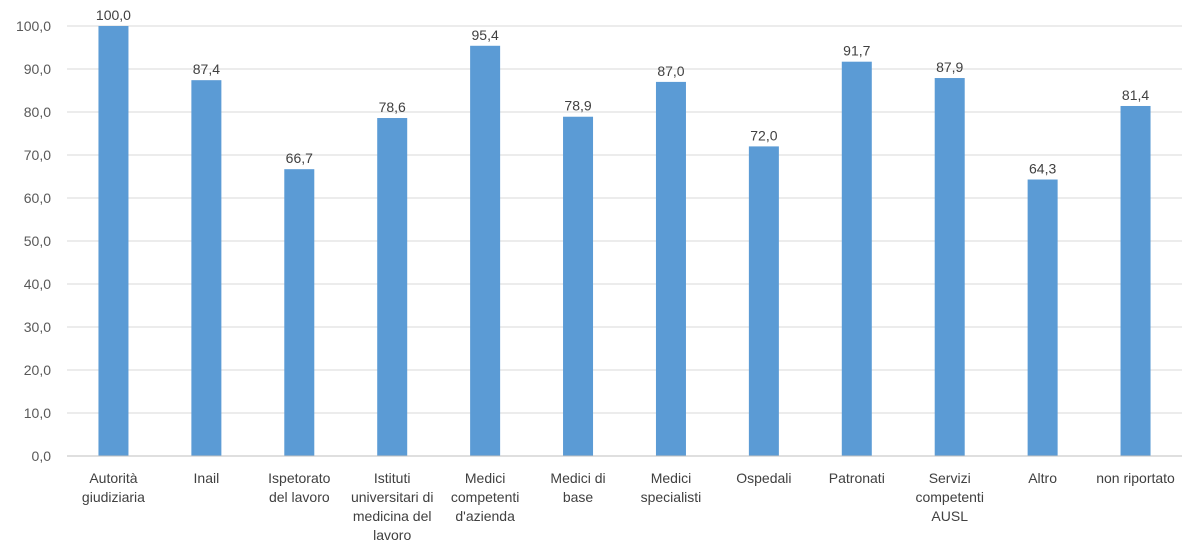 Image resolution: width=1195 pixels, height=547 pixels. What do you see at coordinates (392, 478) in the screenshot?
I see `x-category-label-line: Istituti` at bounding box center [392, 478].